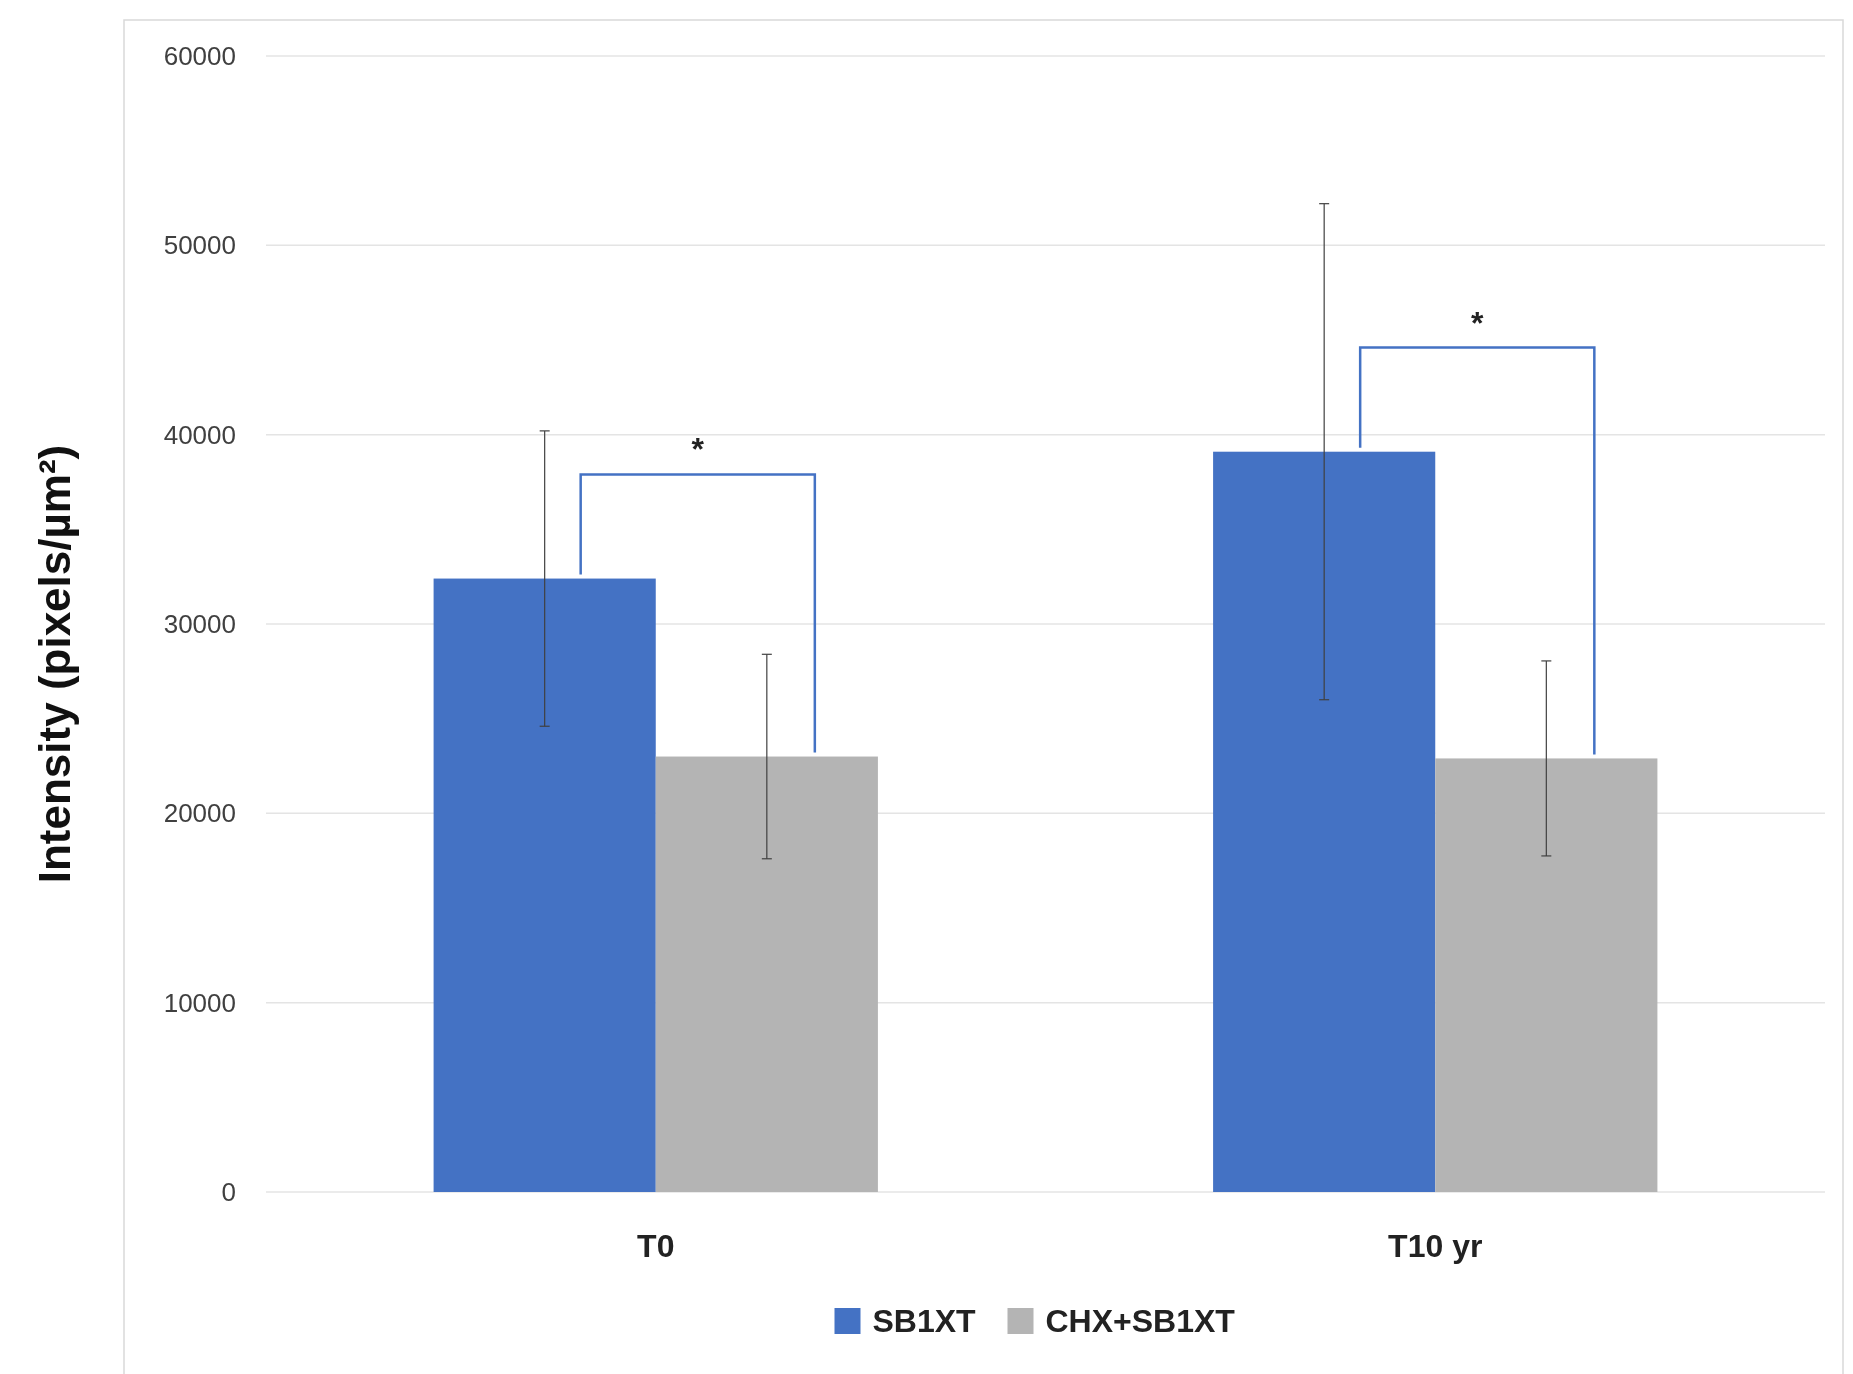  What do you see at coordinates (54, 664) in the screenshot?
I see `y-axis-title: Intensity (pixels/µm²)` at bounding box center [54, 664].